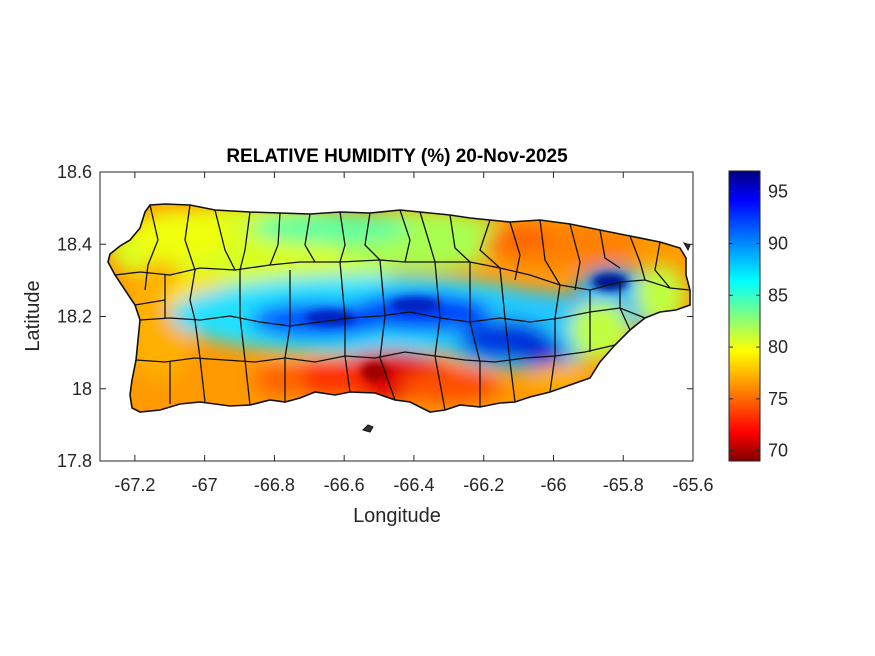  I want to click on x-tick-label: -66.6, so click(344, 485).